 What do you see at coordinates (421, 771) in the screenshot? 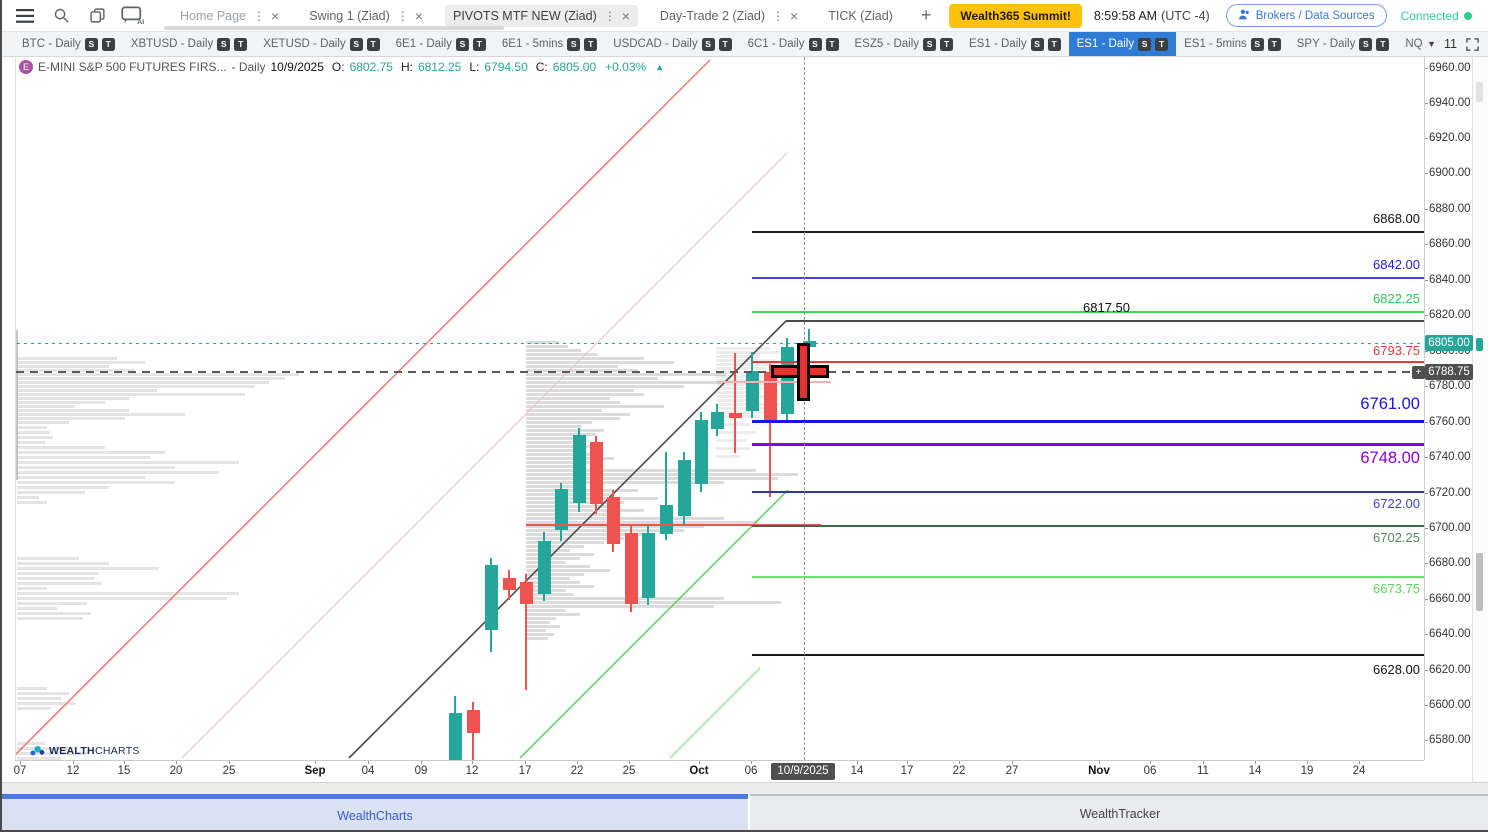
I see `time-tick-label: 09` at bounding box center [421, 771].